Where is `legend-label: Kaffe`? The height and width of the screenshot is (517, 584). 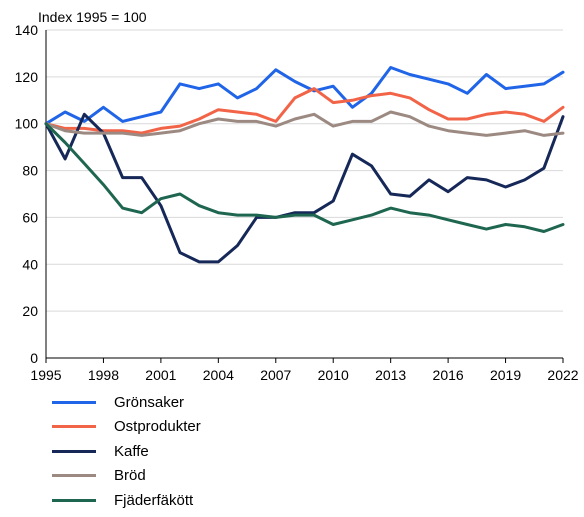 legend-label: Kaffe is located at coordinates (131, 451).